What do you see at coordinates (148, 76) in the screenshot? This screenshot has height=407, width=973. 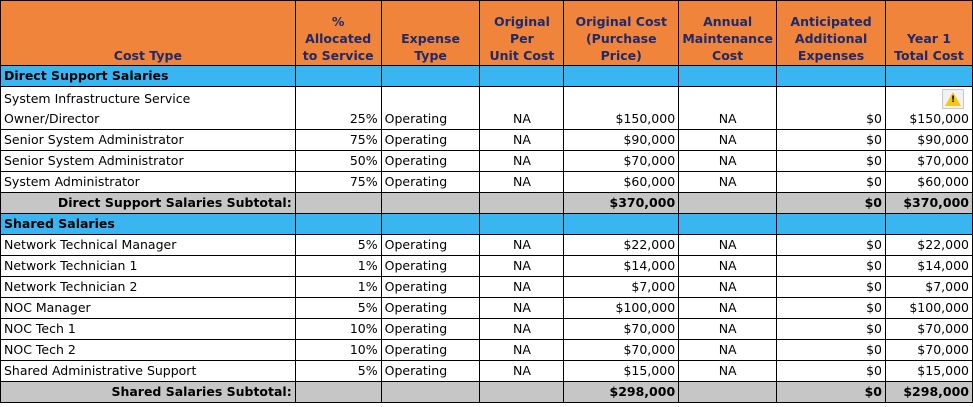 I see `section-title-cell: Direct Support Salaries` at bounding box center [148, 76].